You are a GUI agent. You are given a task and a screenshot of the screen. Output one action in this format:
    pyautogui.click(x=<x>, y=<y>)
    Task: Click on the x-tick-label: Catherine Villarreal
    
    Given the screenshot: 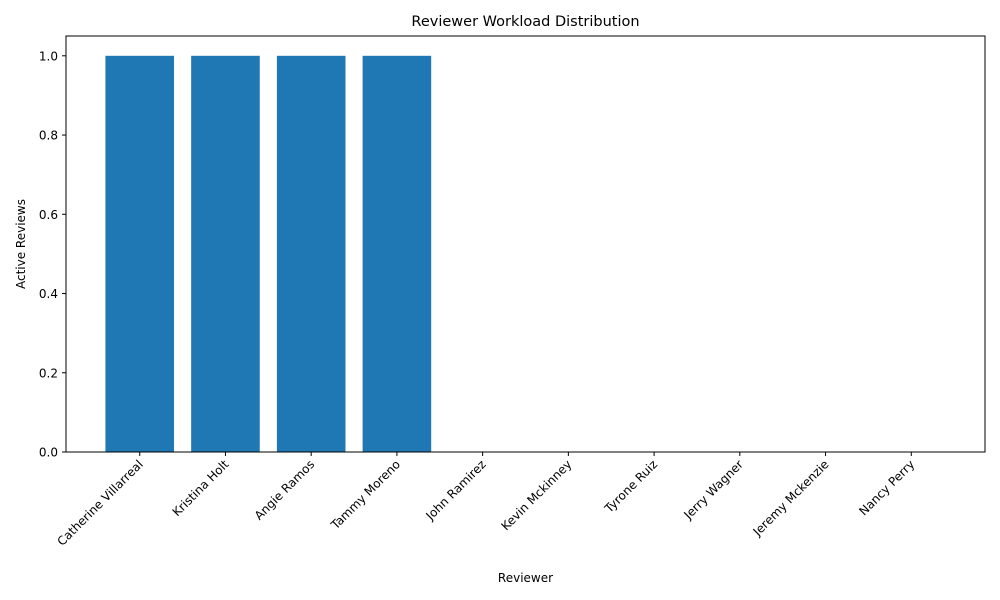 What is the action you would take?
    pyautogui.click(x=99, y=502)
    